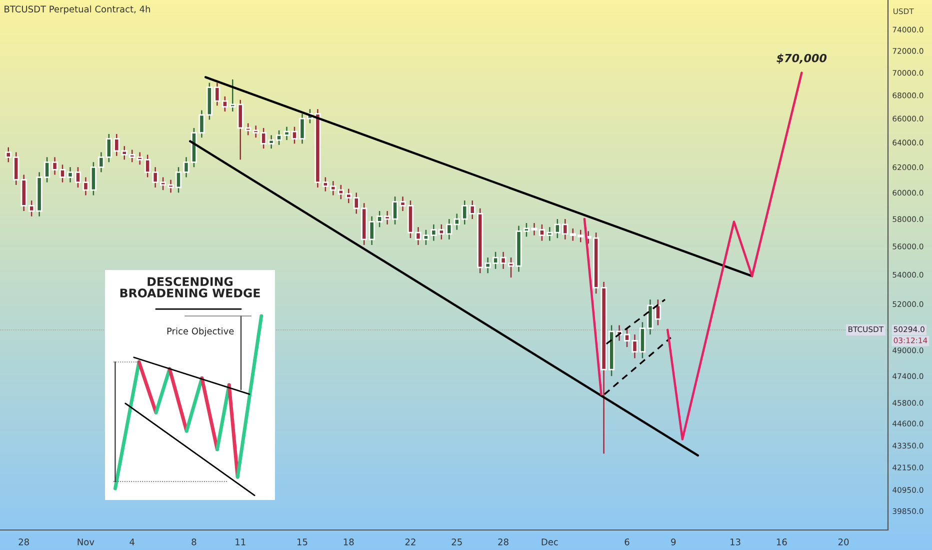 Image resolution: width=932 pixels, height=550 pixels. Describe the element at coordinates (200, 332) in the screenshot. I see `annotation: Price Objective` at that location.